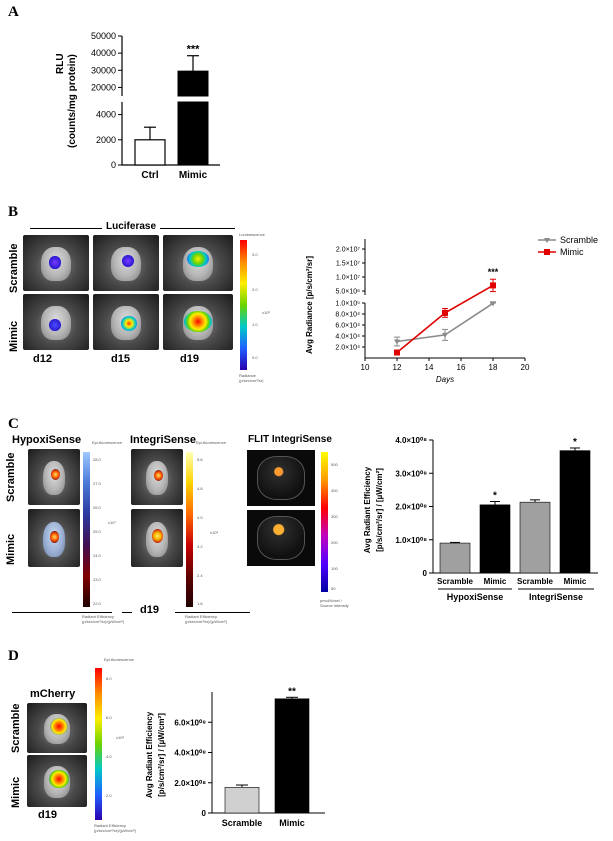  What do you see at coordinates (333, 588) in the screenshot?
I see `colorbar-tick: 50` at bounding box center [333, 588].